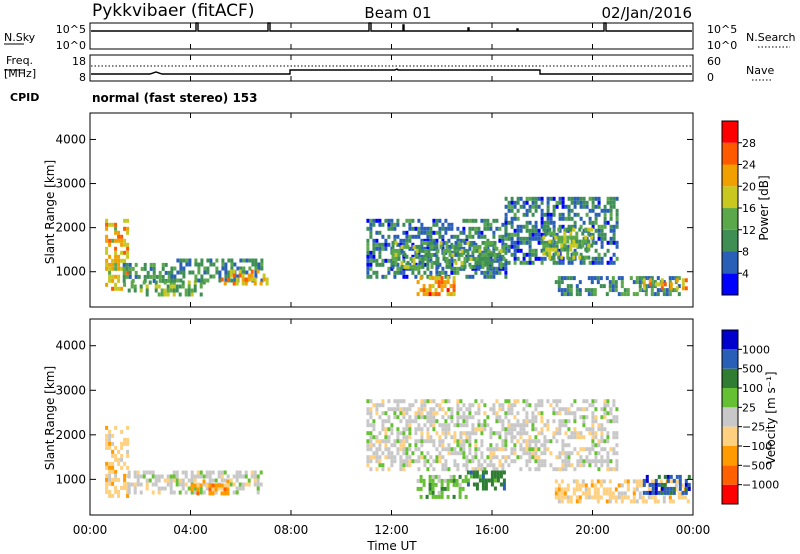 This screenshot has height=554, width=800. I want to click on velocity-colorbar-swatch, so click(730, 378).